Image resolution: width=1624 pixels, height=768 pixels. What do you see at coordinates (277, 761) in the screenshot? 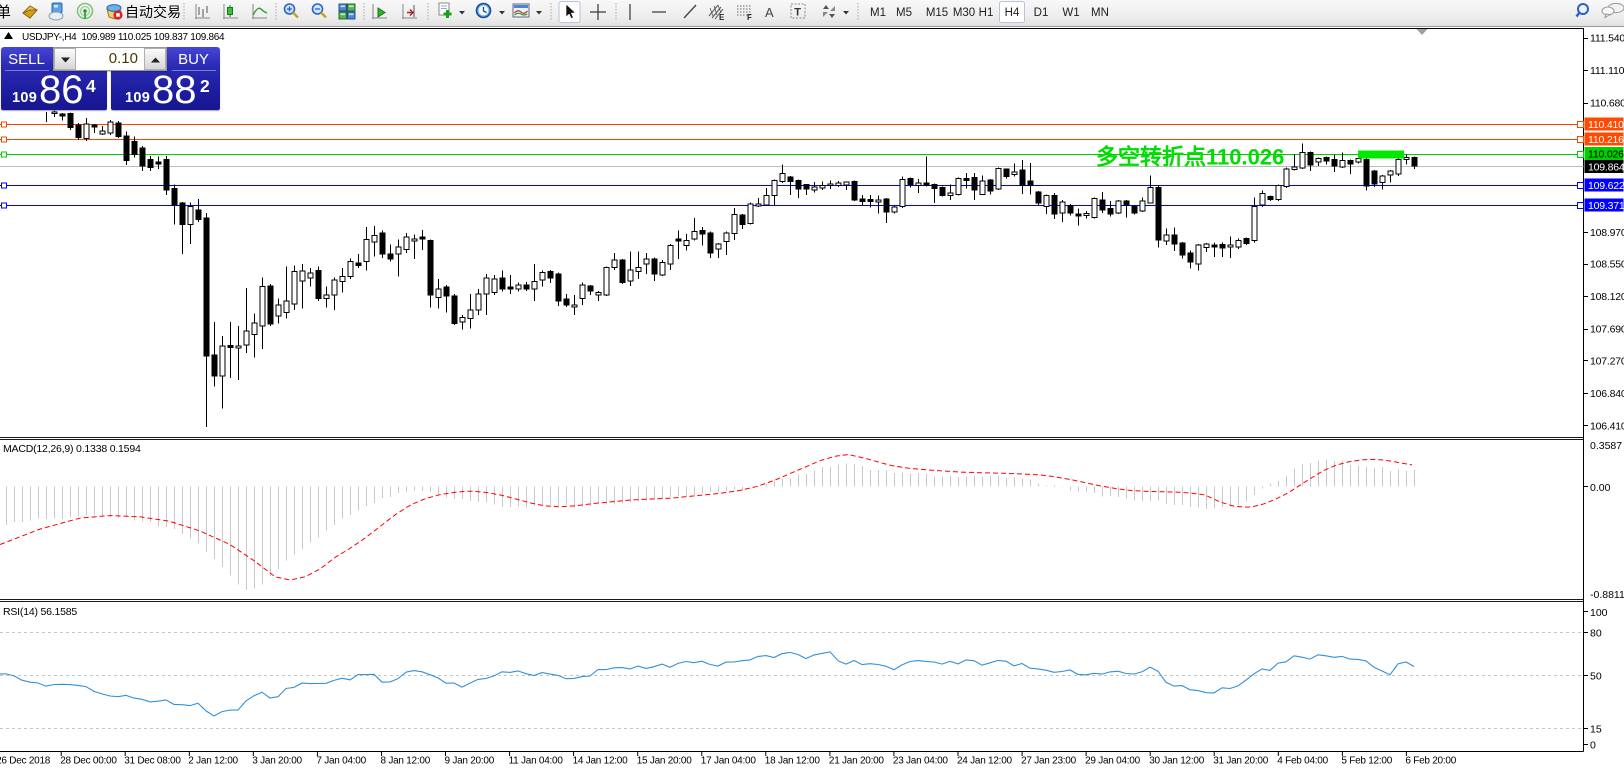
I see `svg-text: 3 Jan 20:00` at bounding box center [277, 761].